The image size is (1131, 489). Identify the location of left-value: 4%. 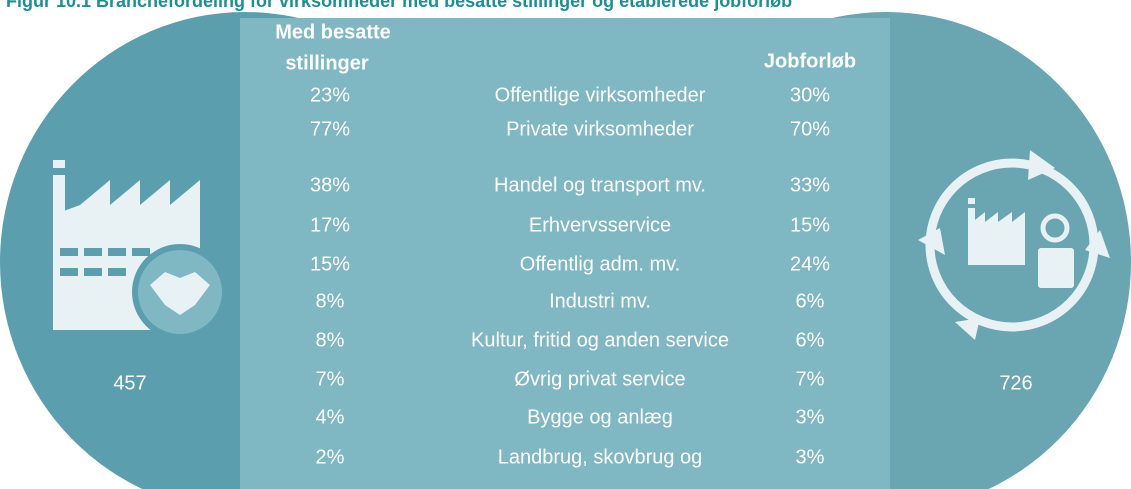
(330, 417).